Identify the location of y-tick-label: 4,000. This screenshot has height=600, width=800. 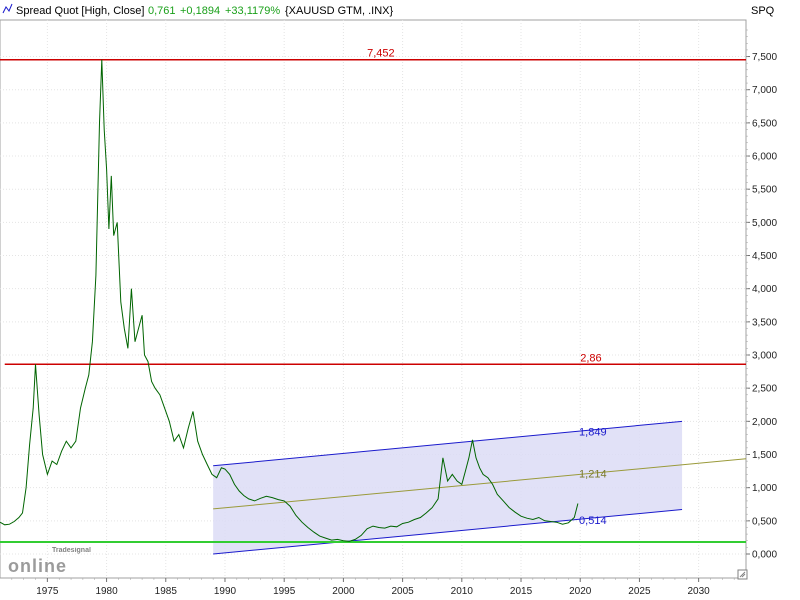
(764, 289).